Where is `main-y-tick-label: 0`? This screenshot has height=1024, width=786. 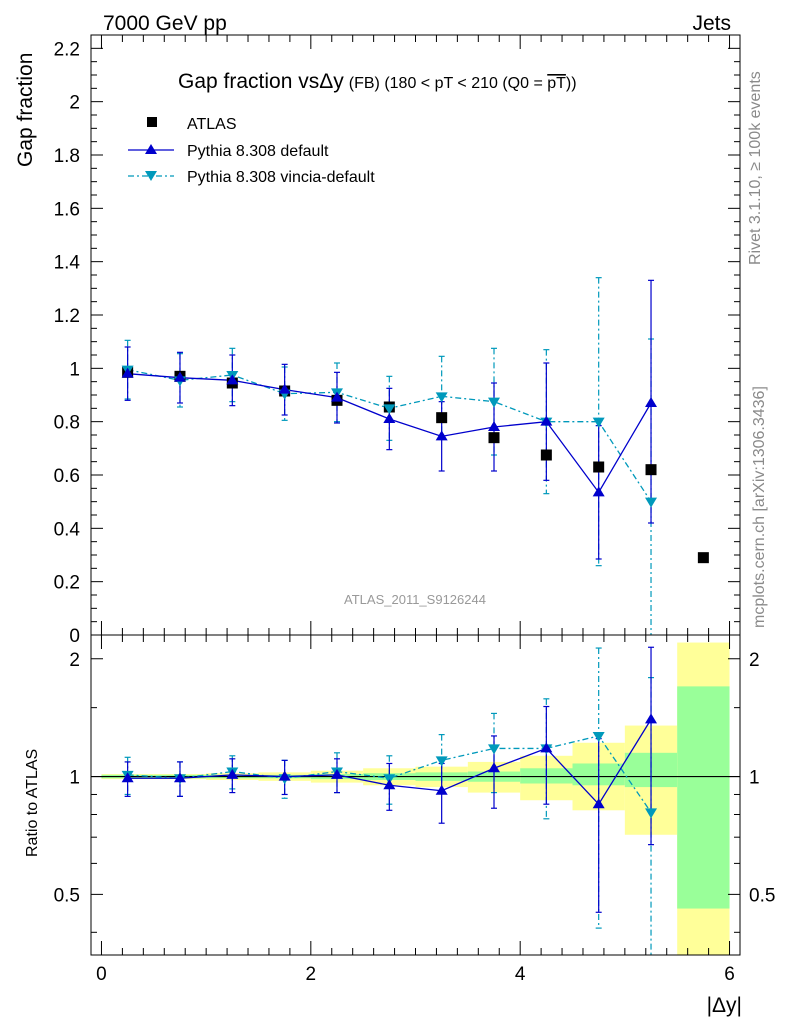 main-y-tick-label: 0 is located at coordinates (74, 636).